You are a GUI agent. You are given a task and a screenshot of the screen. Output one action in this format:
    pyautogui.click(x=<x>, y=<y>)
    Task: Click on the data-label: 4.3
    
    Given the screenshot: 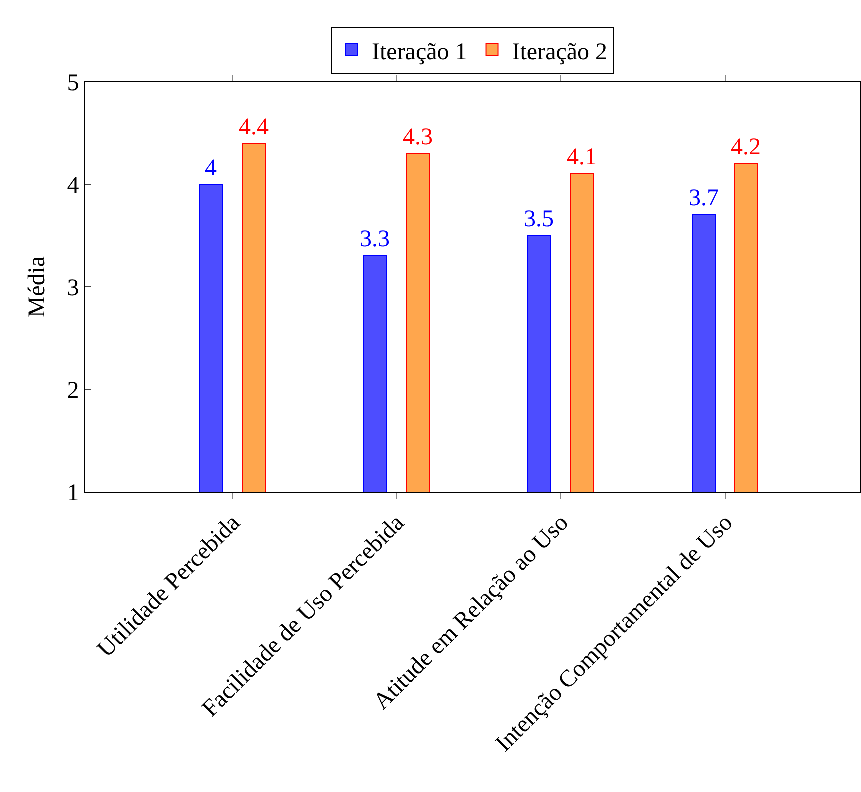 What is the action you would take?
    pyautogui.click(x=418, y=137)
    